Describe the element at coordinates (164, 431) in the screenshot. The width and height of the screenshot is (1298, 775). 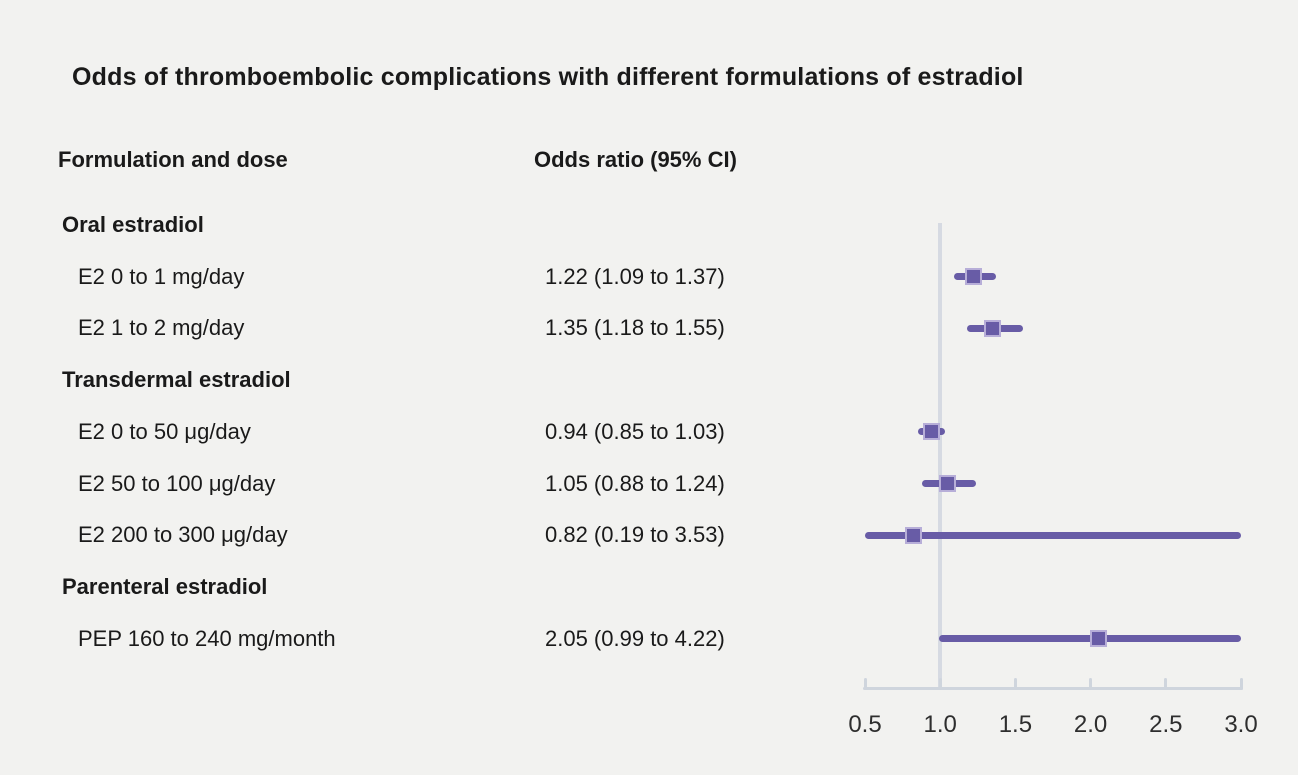
I see `row-label: E2 0 to 50 μg/day` at that location.